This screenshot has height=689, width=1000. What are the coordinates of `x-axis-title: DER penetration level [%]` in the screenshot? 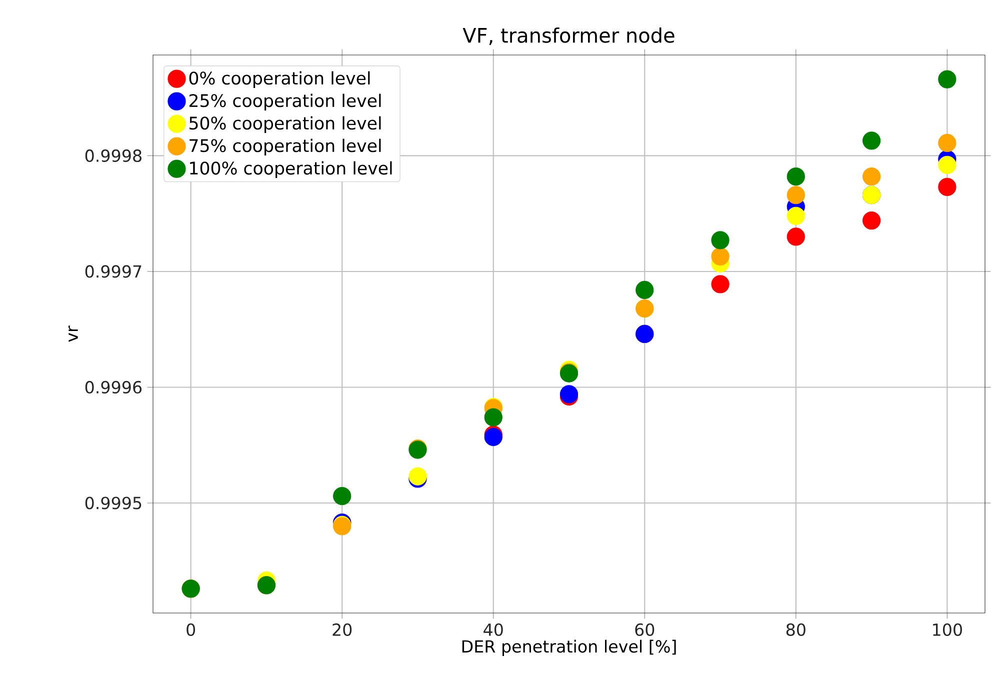 It's located at (569, 648).